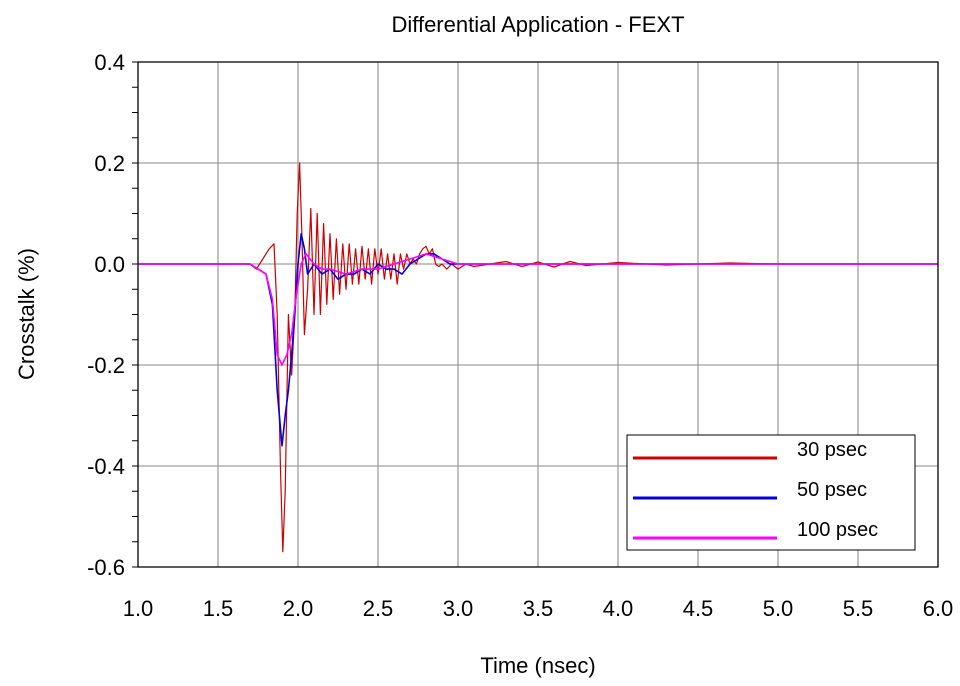  What do you see at coordinates (106, 315) in the screenshot?
I see `y-tick-labels: 0.4 0.2 0.0 -0.2 -0.4 -0.6` at bounding box center [106, 315].